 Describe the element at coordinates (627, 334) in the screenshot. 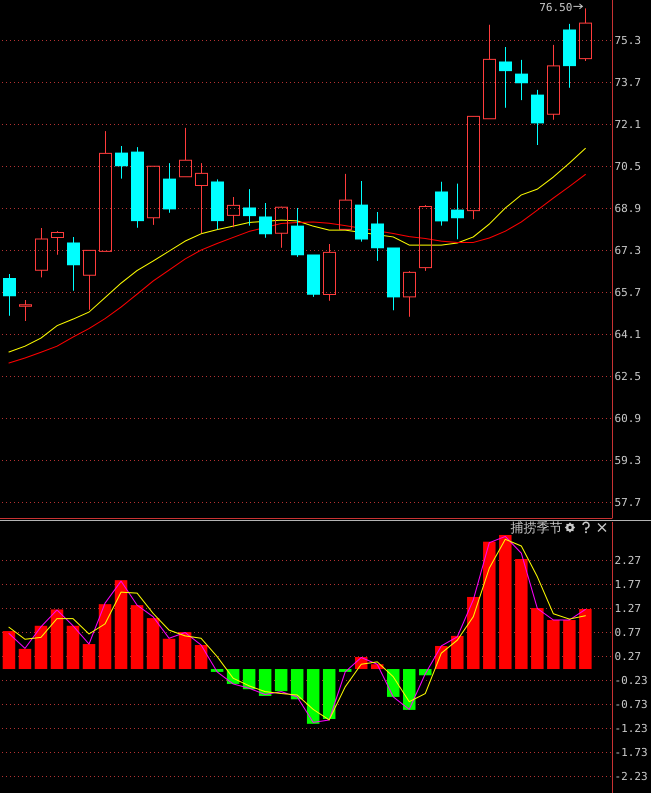

I see `ytick-label: 64.1` at that location.